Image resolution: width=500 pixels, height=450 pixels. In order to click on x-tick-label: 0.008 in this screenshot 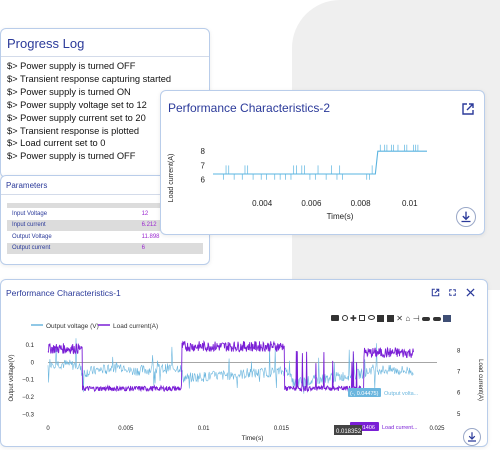, I will do `click(361, 203)`.